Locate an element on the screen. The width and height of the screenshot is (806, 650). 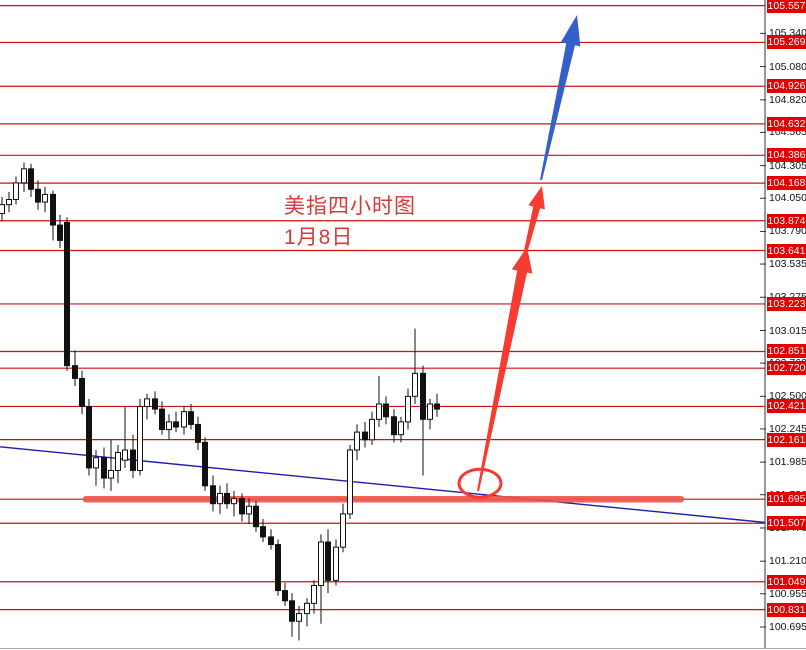
chart-annotation: 美指四小时图 1月8日 is located at coordinates (350, 222).